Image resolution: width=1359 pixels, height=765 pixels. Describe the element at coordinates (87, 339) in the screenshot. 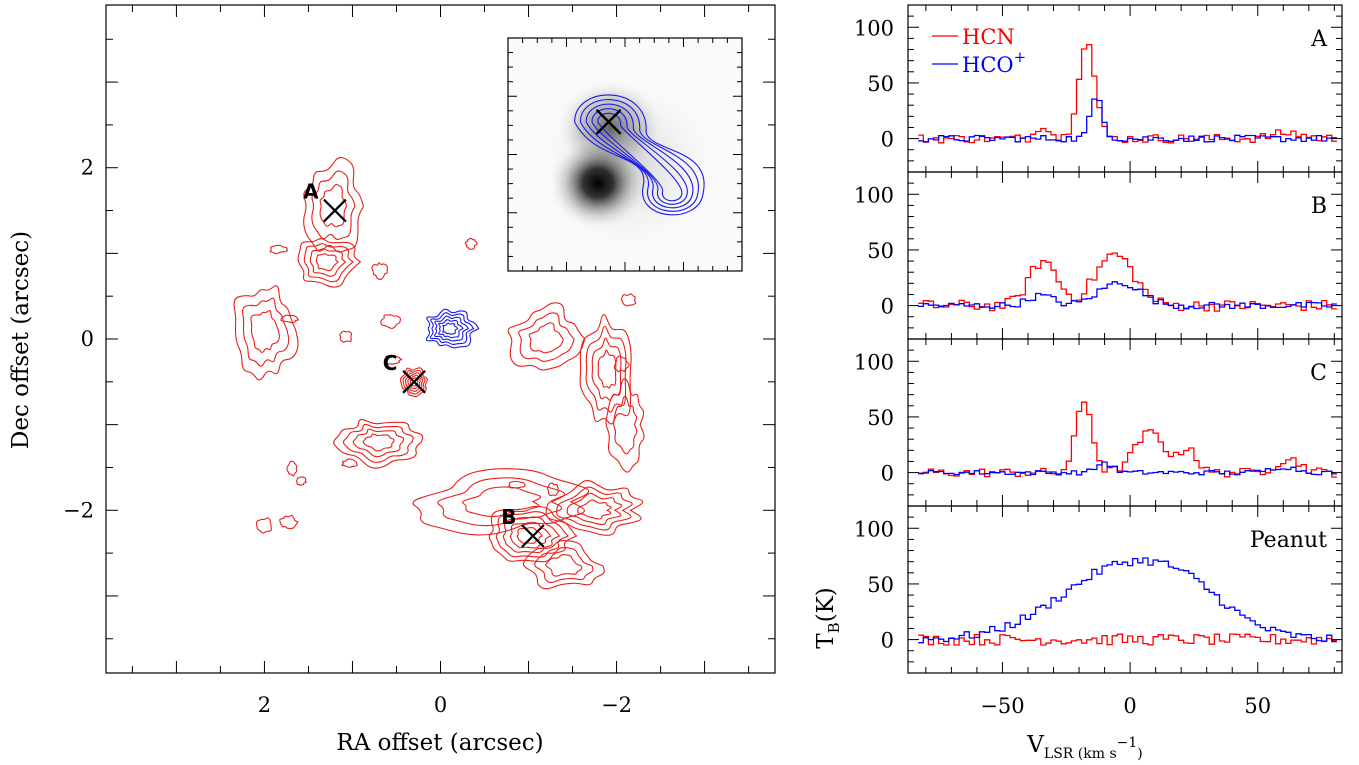

I see `map-ytick-label-1: 0` at that location.